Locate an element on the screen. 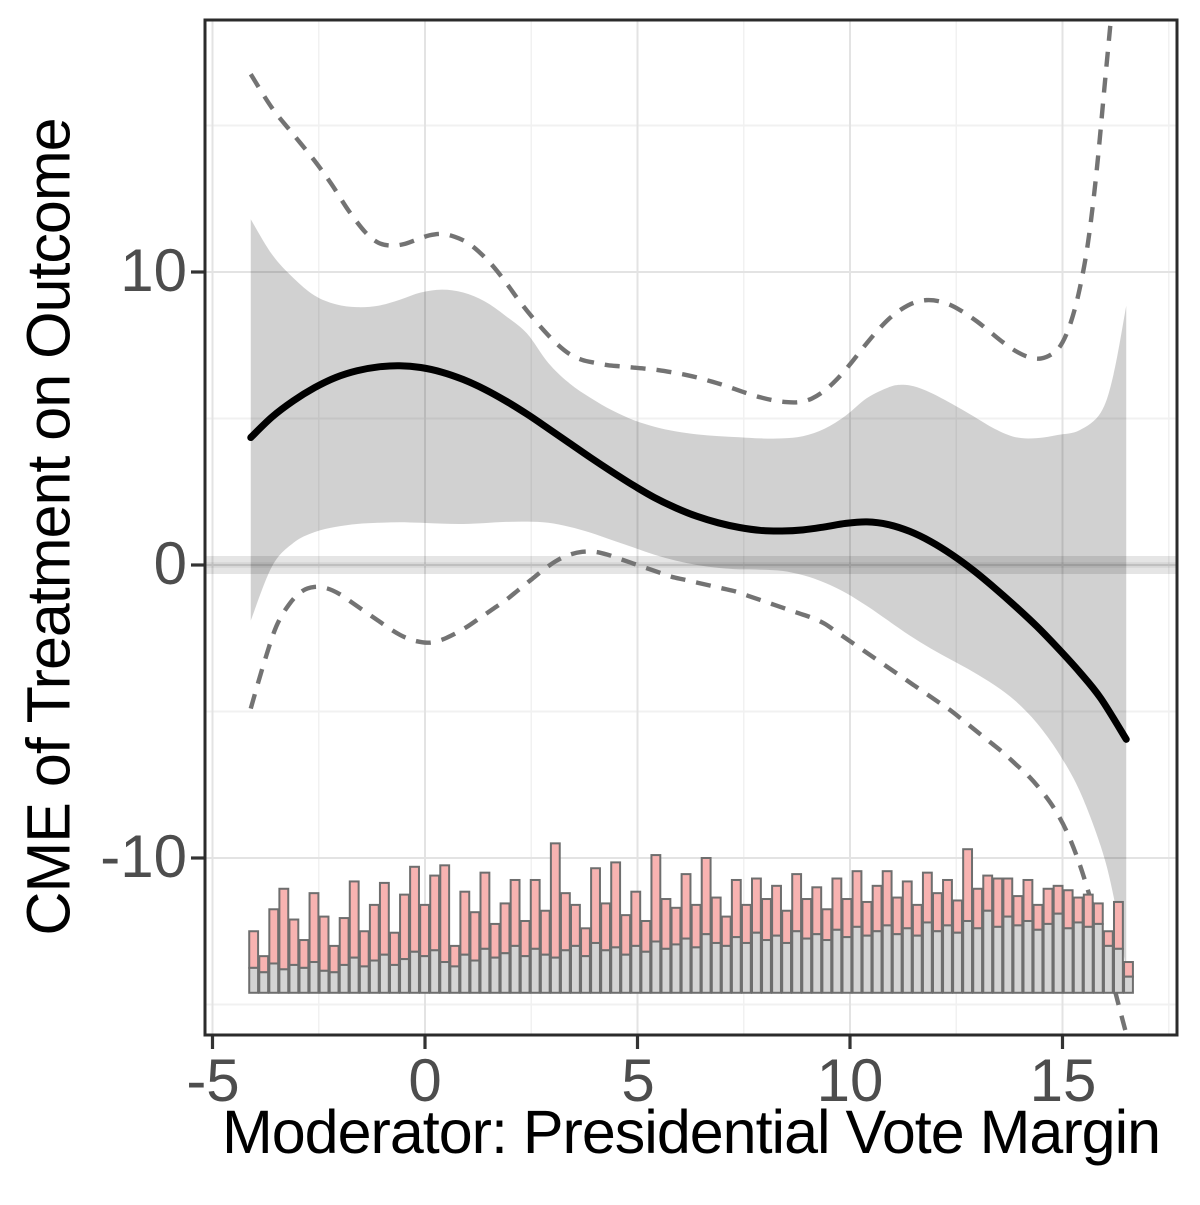 Image resolution: width=1200 pixels, height=1205 pixels. x-axis-title: Moderator: Presidential Vote Margin is located at coordinates (691, 1132).